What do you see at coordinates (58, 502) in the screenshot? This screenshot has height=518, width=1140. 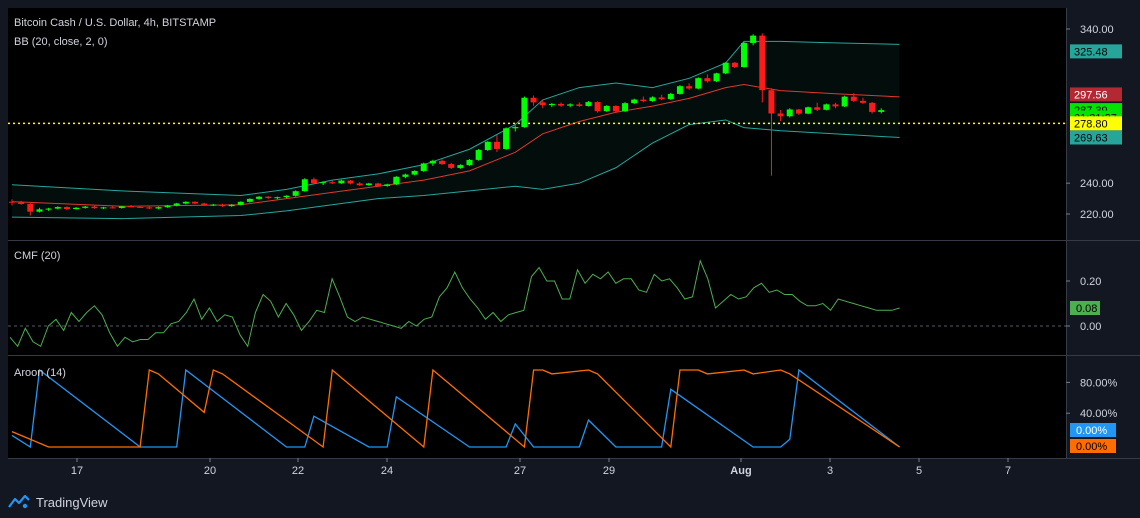 I see `tradingview-branding: TradingView` at bounding box center [58, 502].